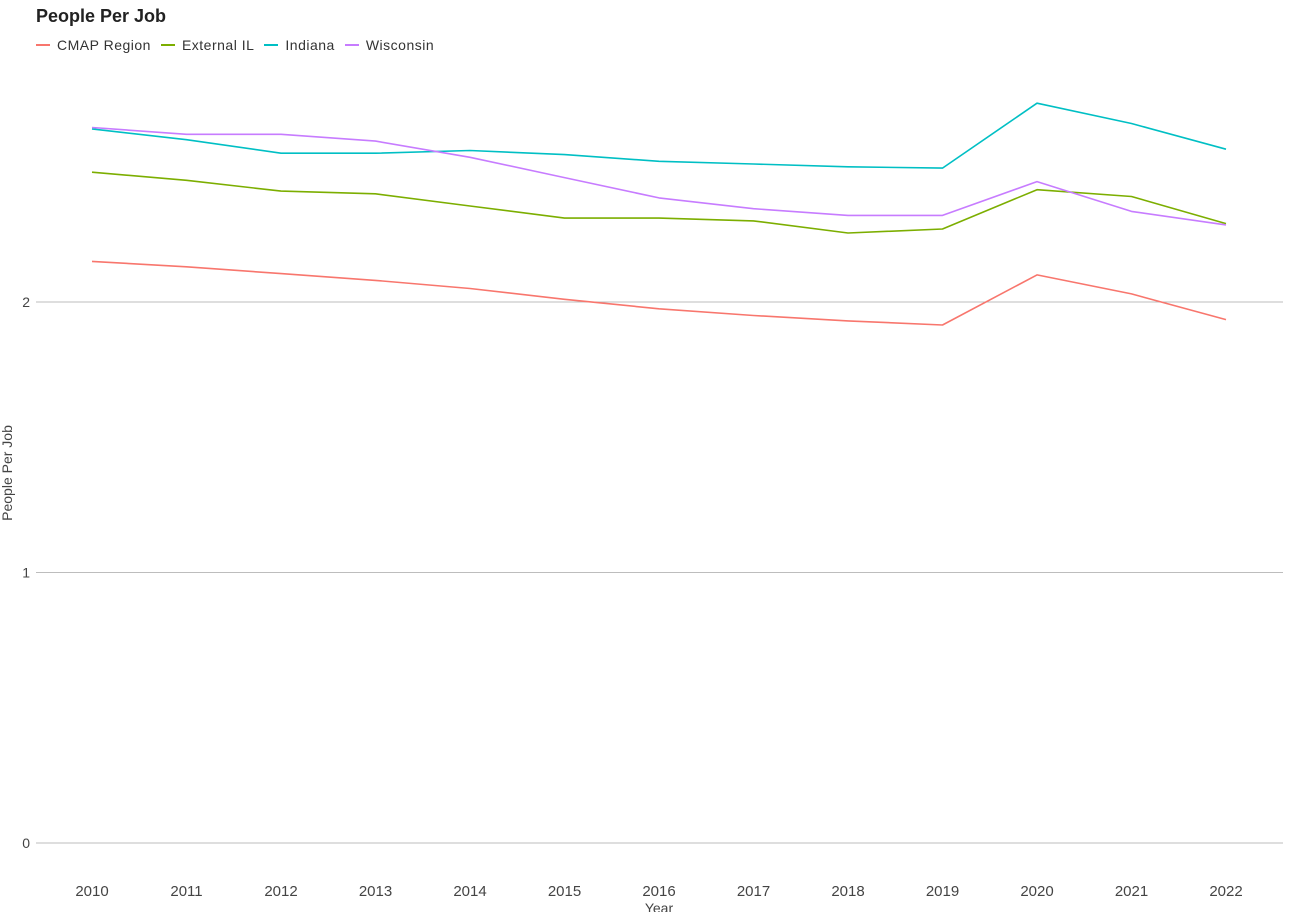  What do you see at coordinates (104, 45) in the screenshot?
I see `legend-label-cmap-region: CMAP Region` at bounding box center [104, 45].